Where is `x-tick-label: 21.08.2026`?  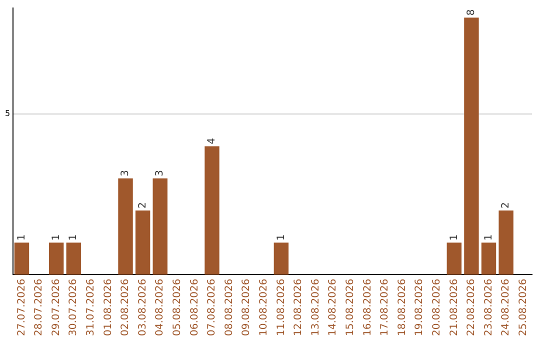 x-tick-label: 21.08.2026 is located at coordinates (454, 307).